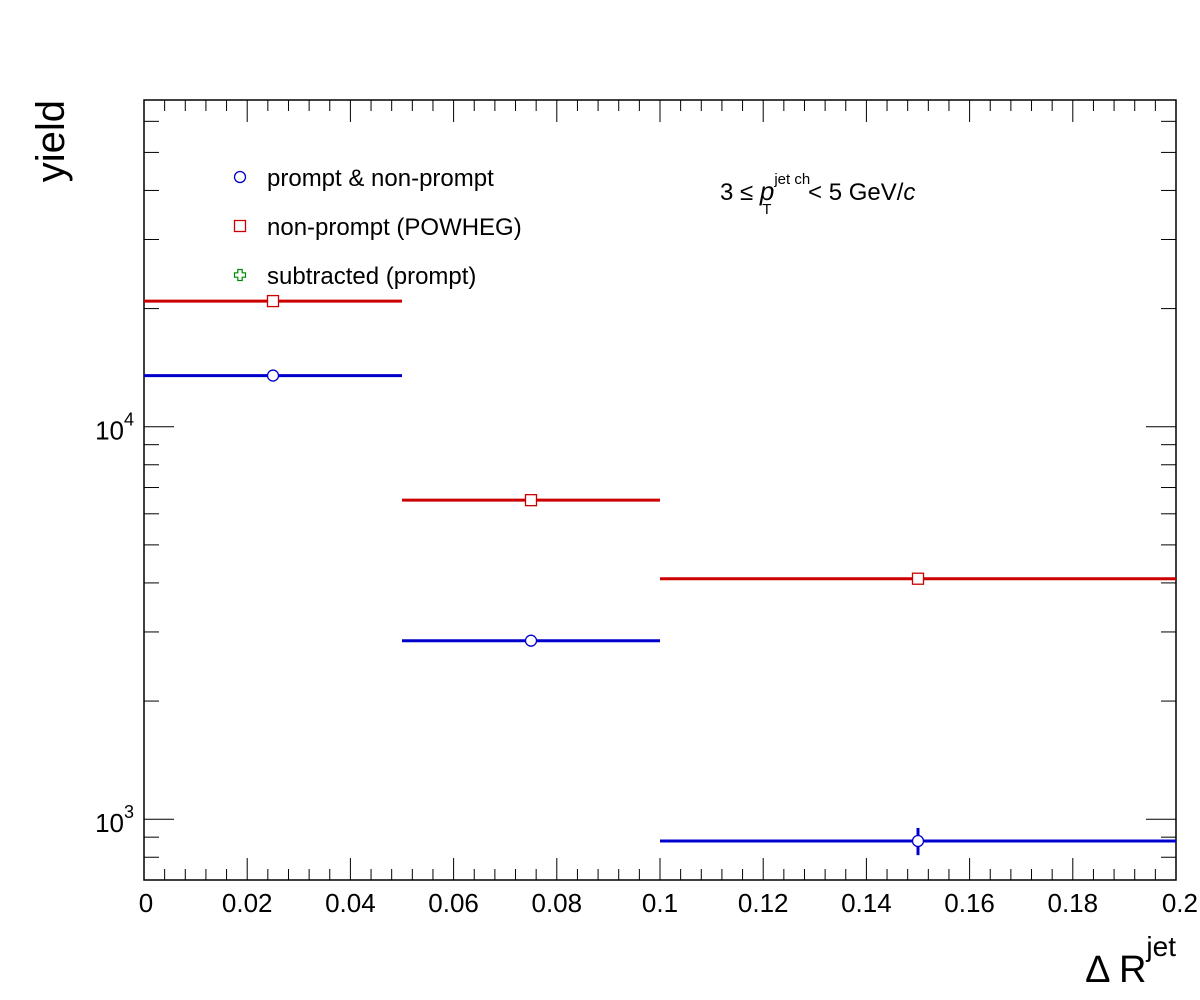 The width and height of the screenshot is (1200, 1000). I want to click on annotation-var: p, so click(766, 191).